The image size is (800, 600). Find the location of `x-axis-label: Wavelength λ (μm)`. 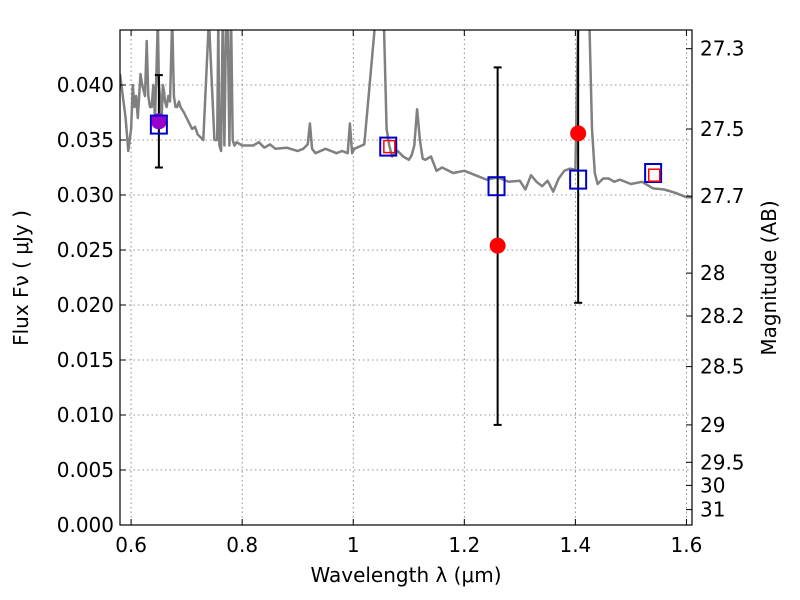

x-axis-label: Wavelength λ (μm) is located at coordinates (405, 575).